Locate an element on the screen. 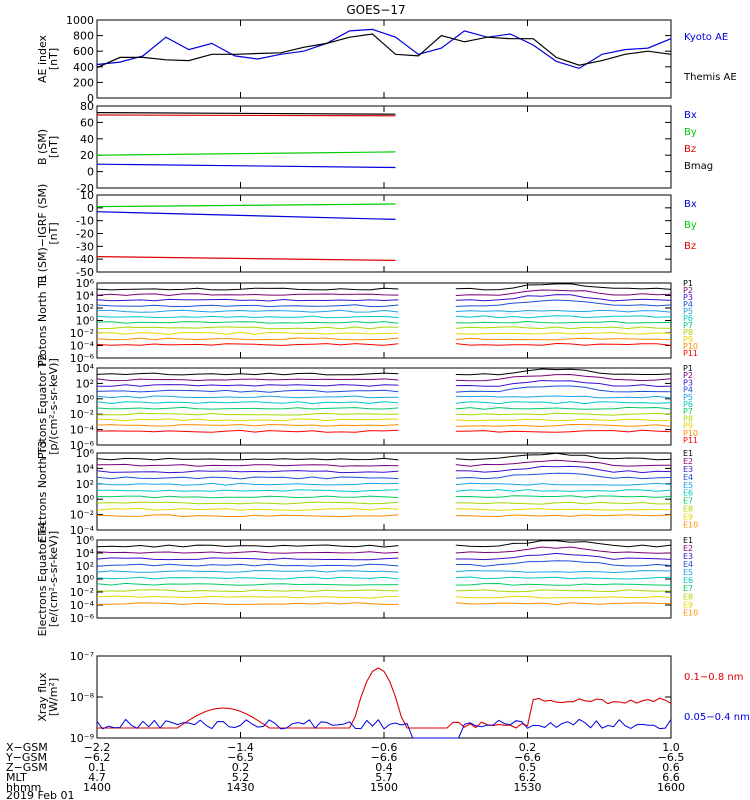 The width and height of the screenshot is (750, 800). legend-entry: 0.05−0.4 nm is located at coordinates (717, 717).